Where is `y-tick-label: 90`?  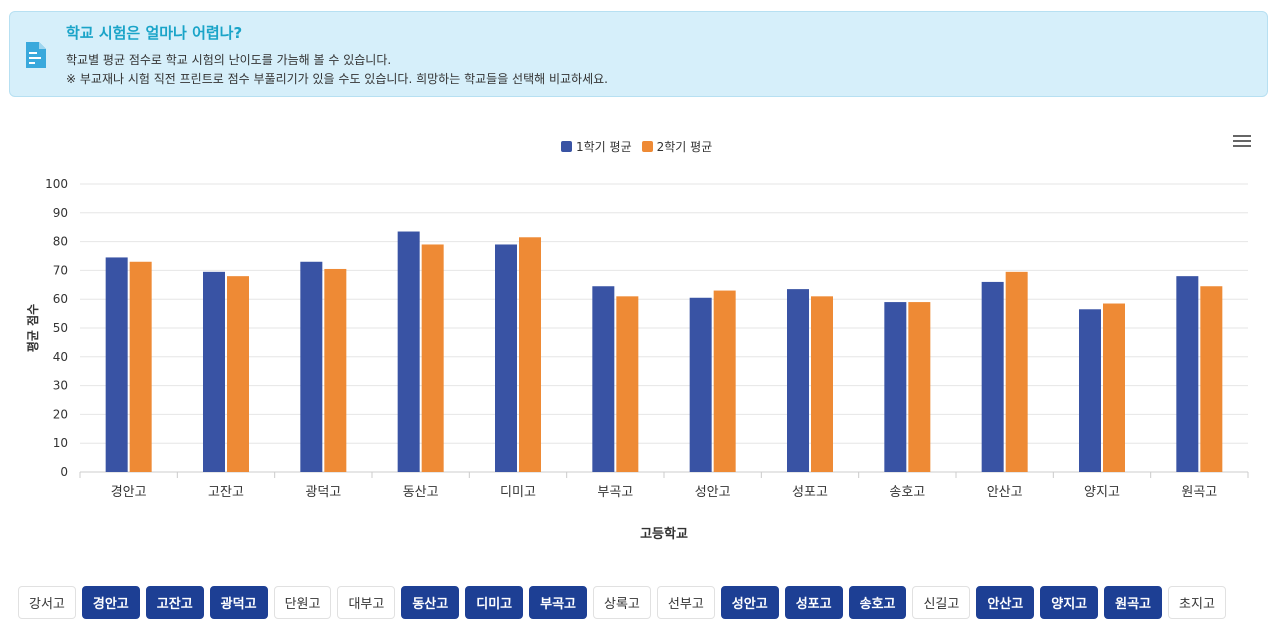 y-tick-label: 90 is located at coordinates (60, 213).